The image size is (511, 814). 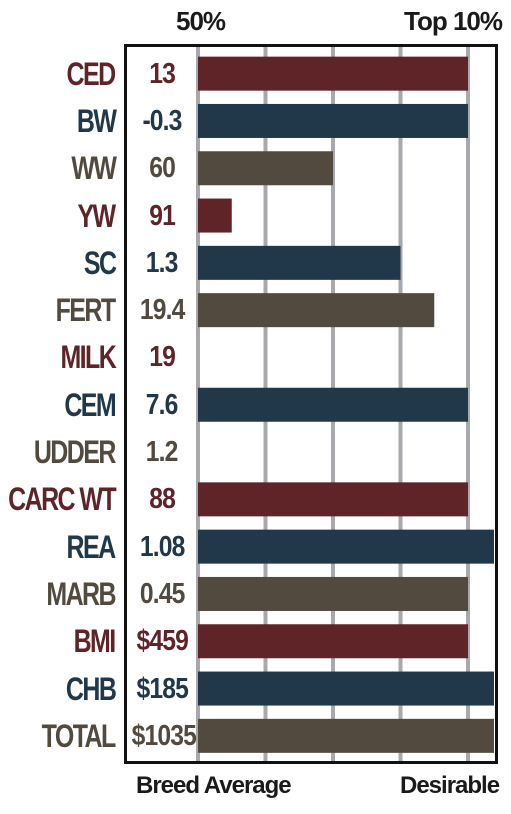 I want to click on epd-value: $185, so click(x=162, y=688).